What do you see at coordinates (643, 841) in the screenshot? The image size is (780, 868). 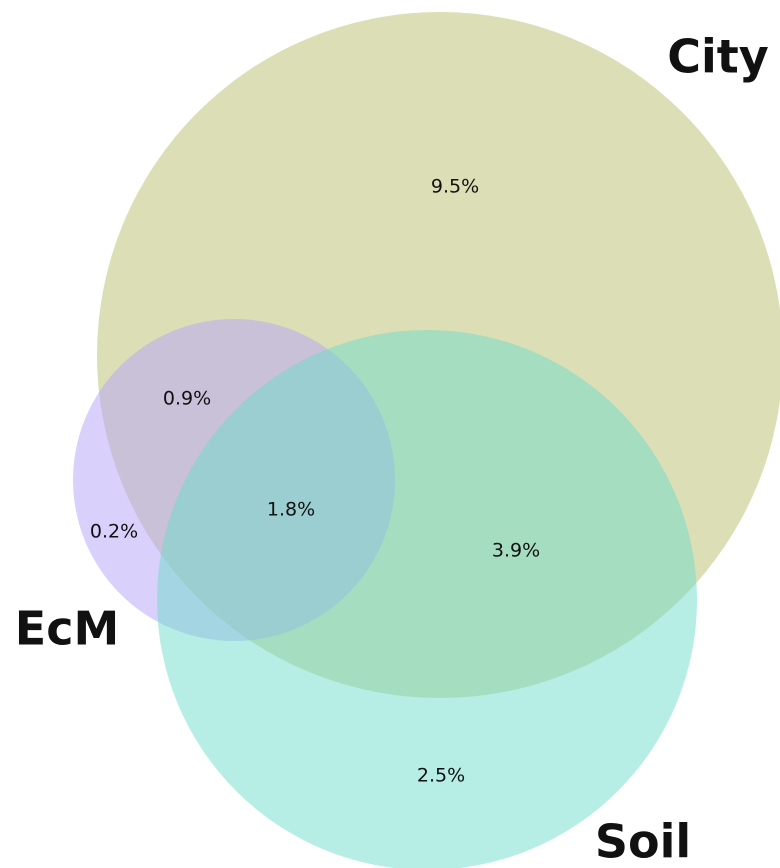 I see `set-name: Soil` at bounding box center [643, 841].